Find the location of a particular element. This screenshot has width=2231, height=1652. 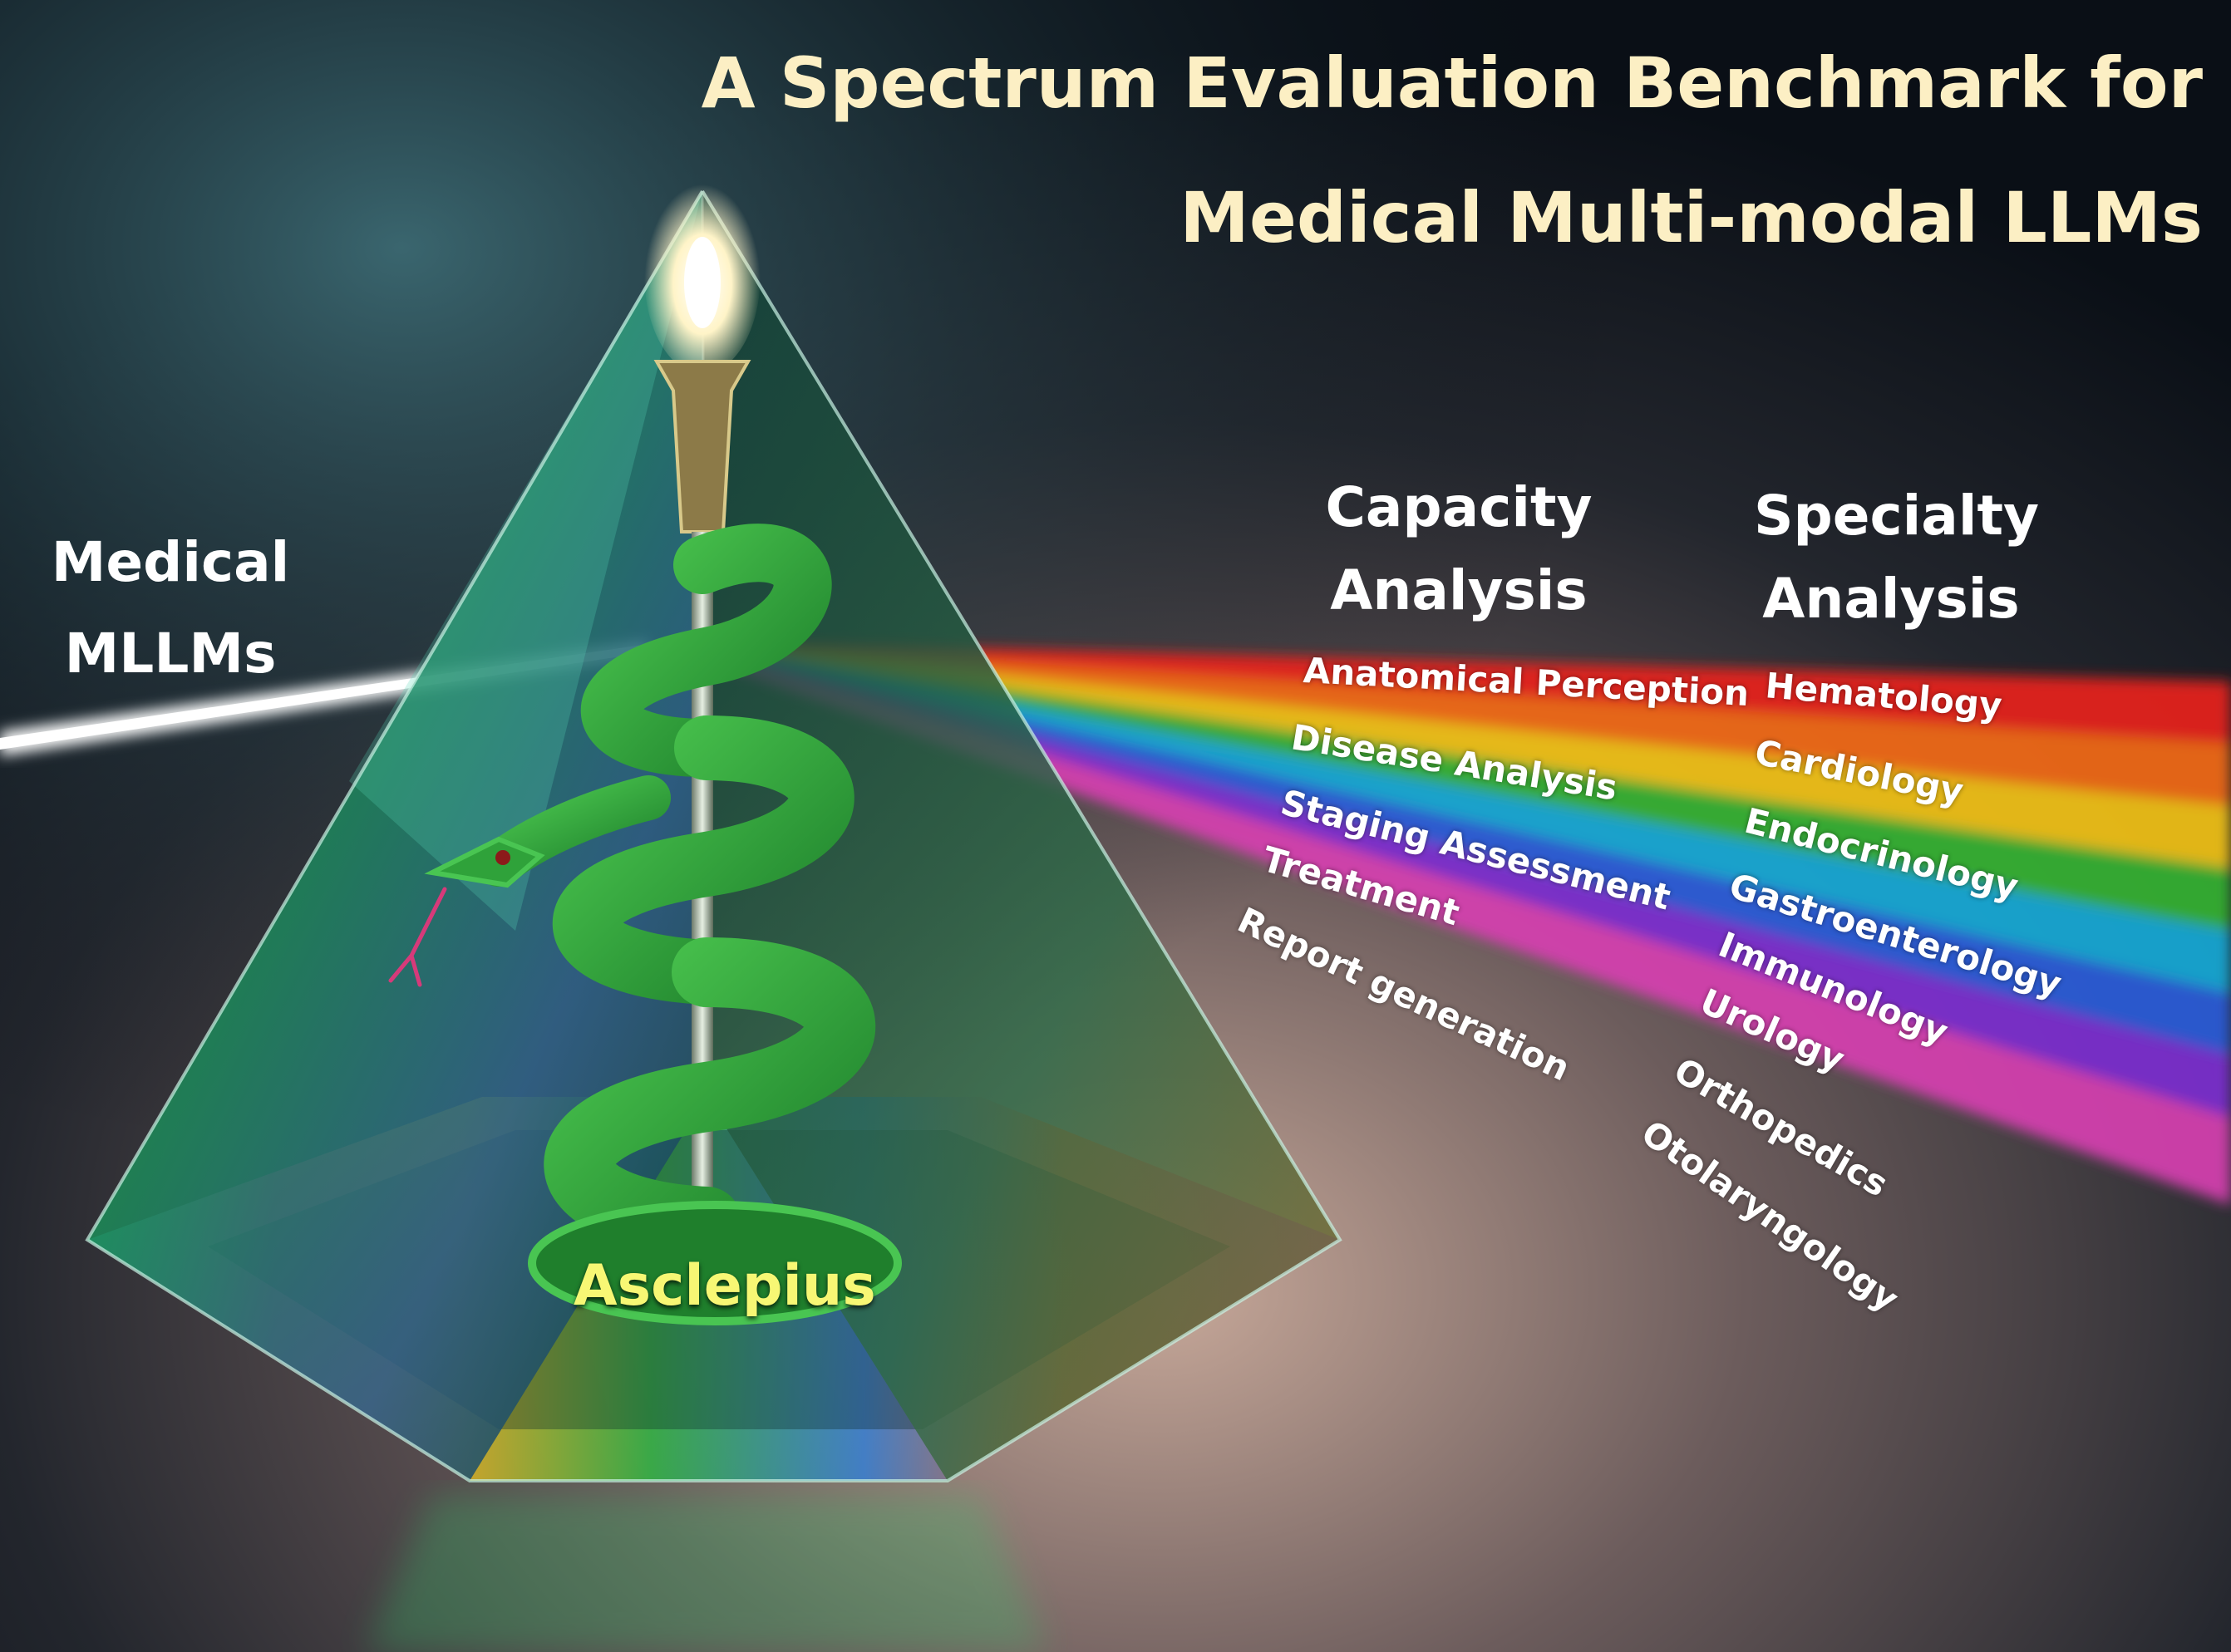

snake-eye is located at coordinates (502, 857).